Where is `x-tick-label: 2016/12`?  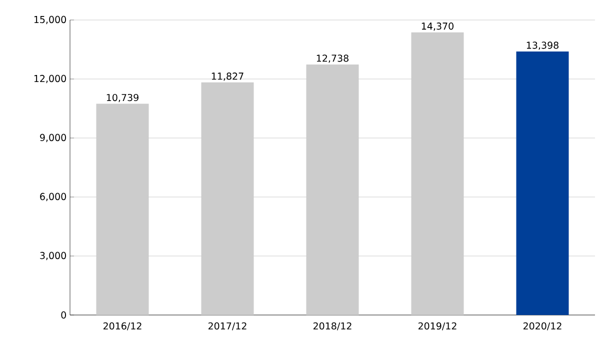 x-tick-label: 2016/12 is located at coordinates (122, 326).